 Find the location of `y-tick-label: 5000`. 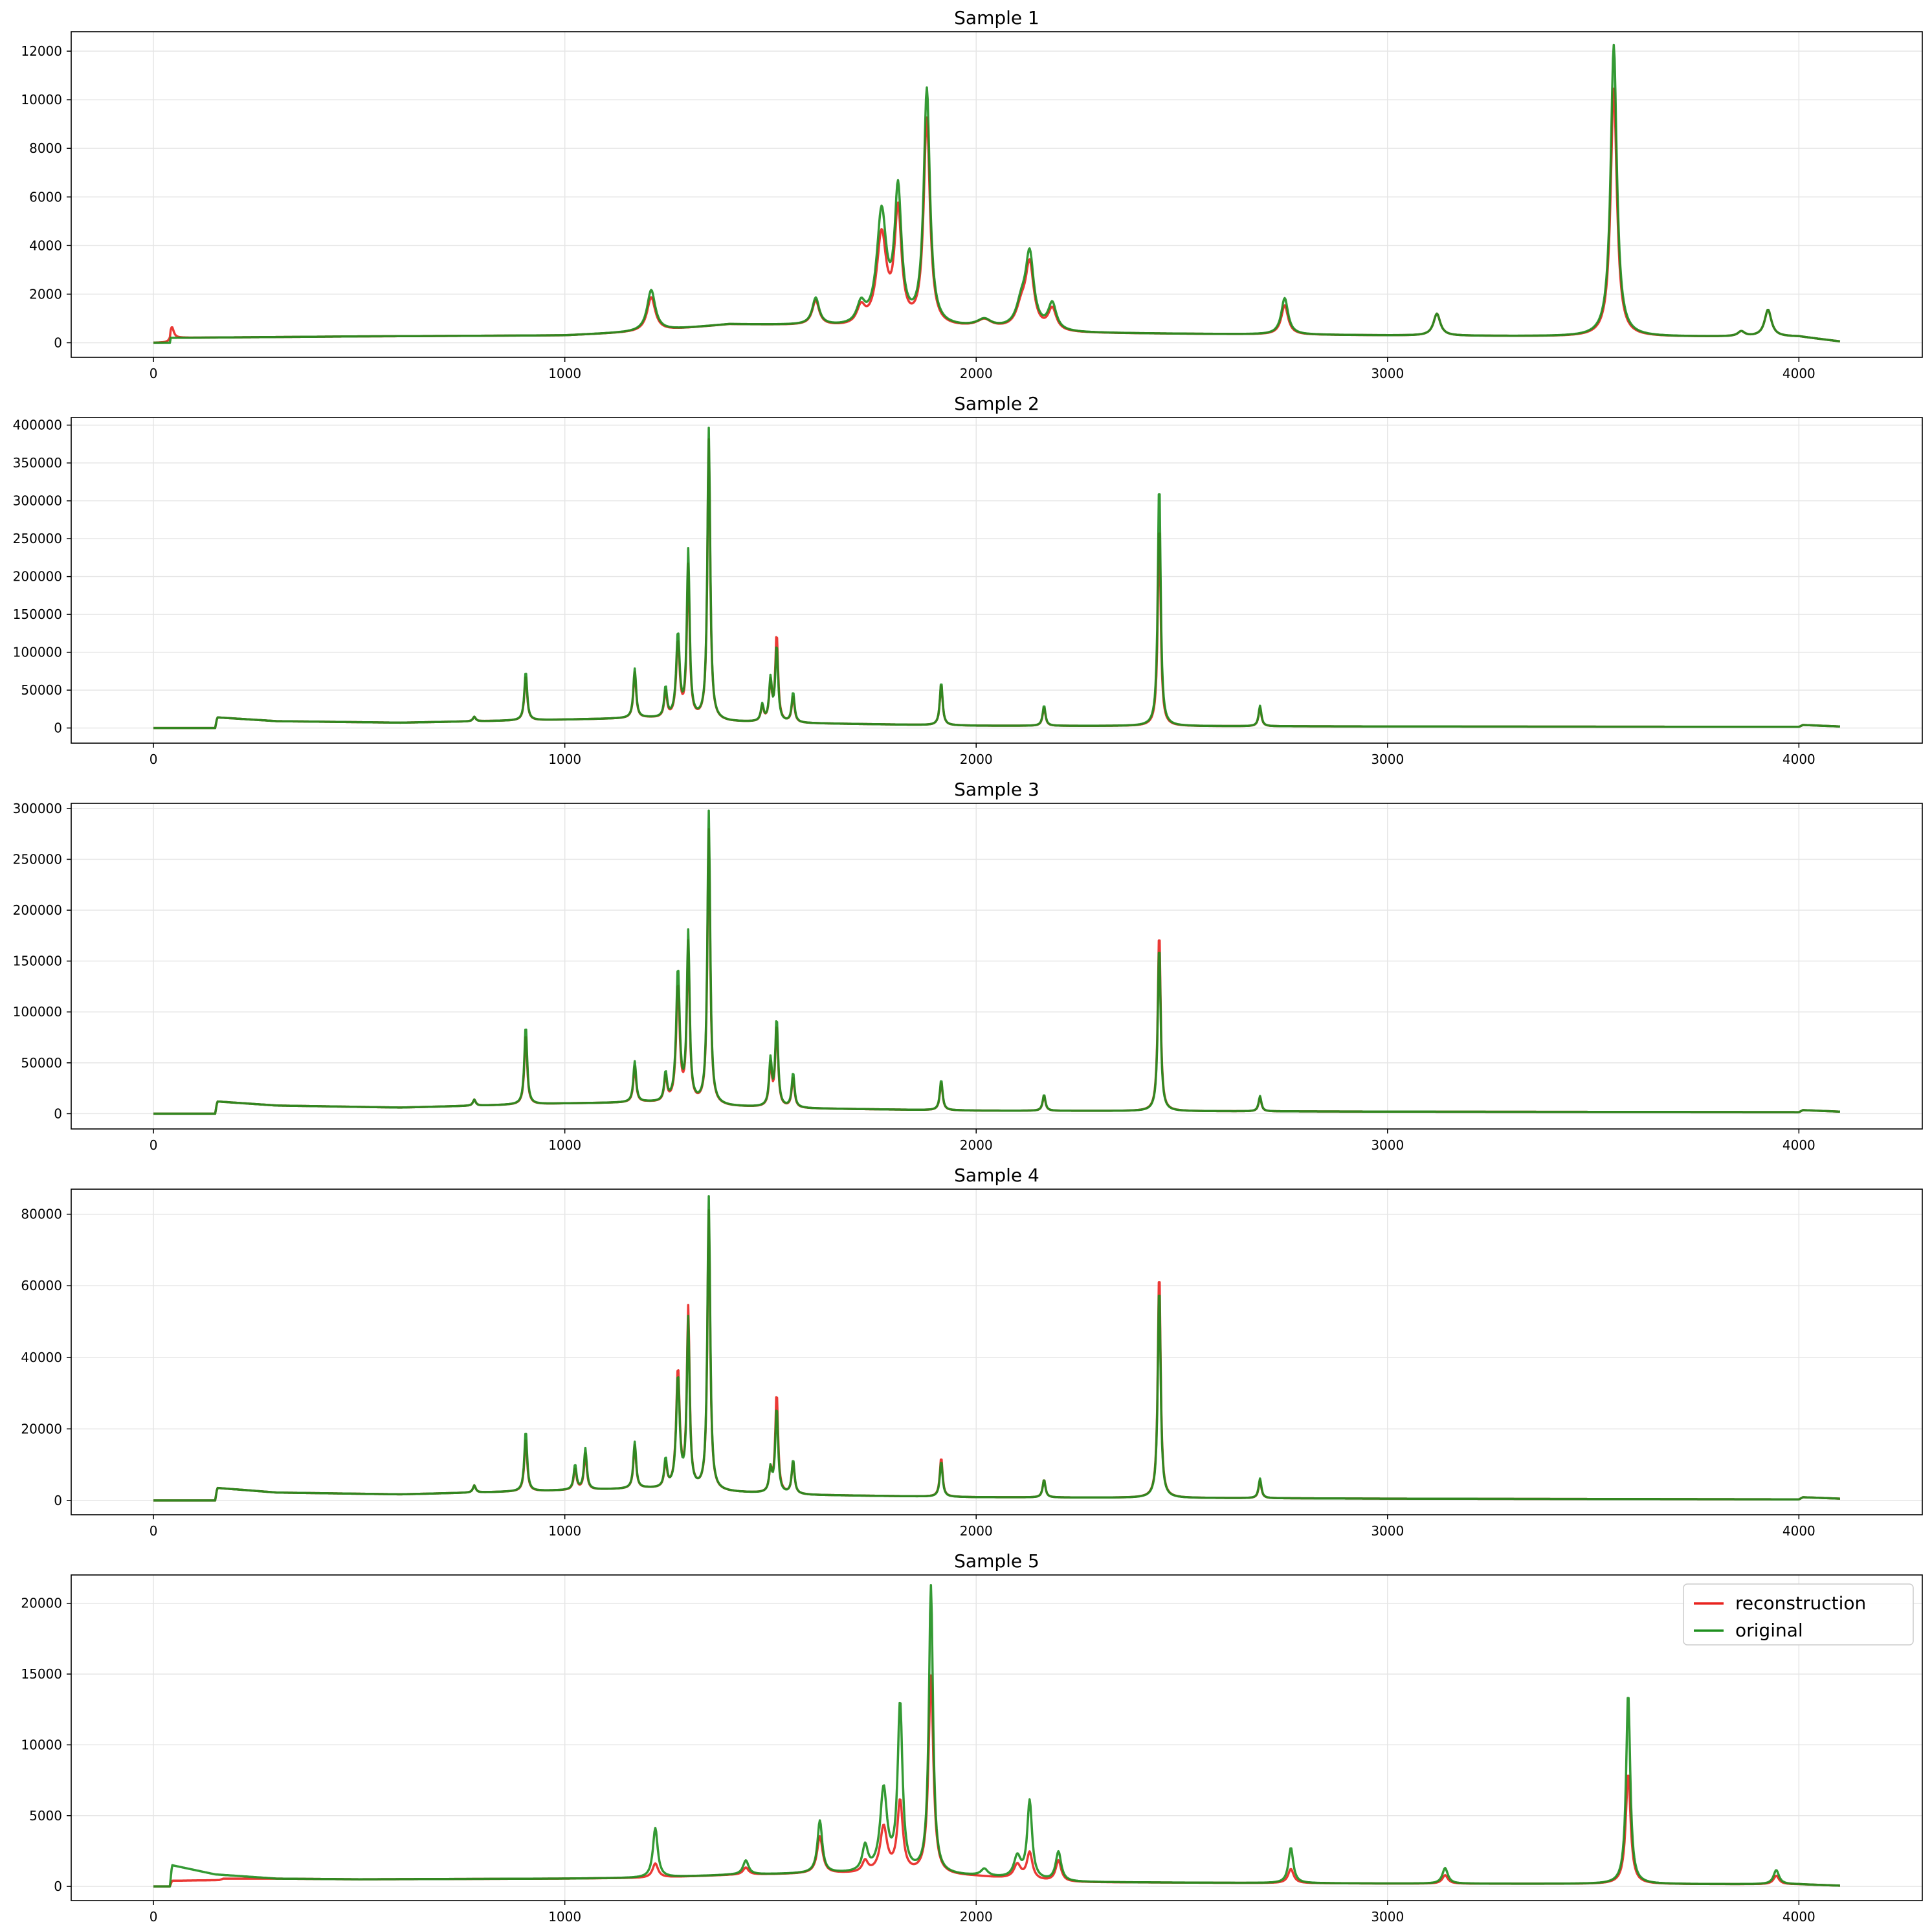

y-tick-label: 5000 is located at coordinates (45, 1816).